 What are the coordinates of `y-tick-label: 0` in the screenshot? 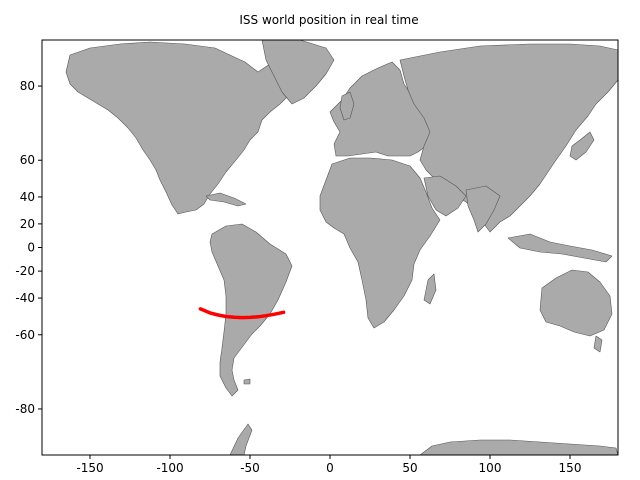 It's located at (31, 248).